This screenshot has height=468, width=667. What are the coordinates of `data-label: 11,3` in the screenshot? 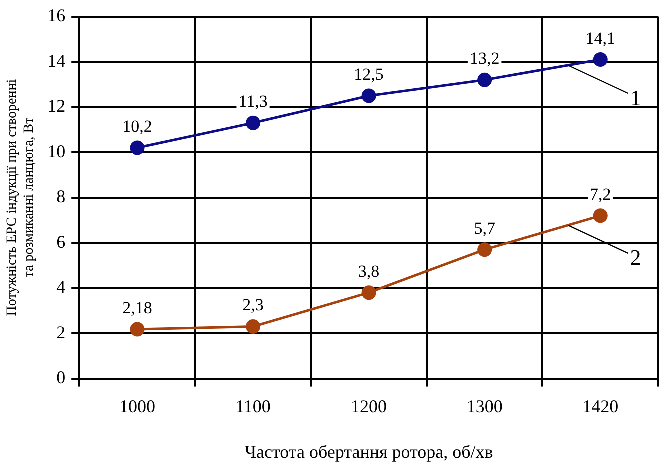 It's located at (253, 102).